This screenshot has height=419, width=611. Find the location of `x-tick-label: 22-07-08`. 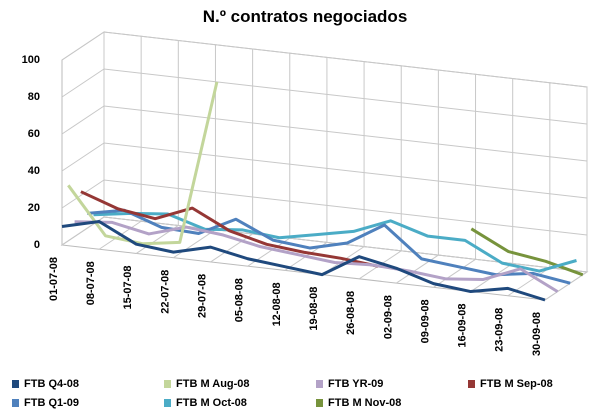

x-tick-label: 22-07-08 is located at coordinates (165, 292).